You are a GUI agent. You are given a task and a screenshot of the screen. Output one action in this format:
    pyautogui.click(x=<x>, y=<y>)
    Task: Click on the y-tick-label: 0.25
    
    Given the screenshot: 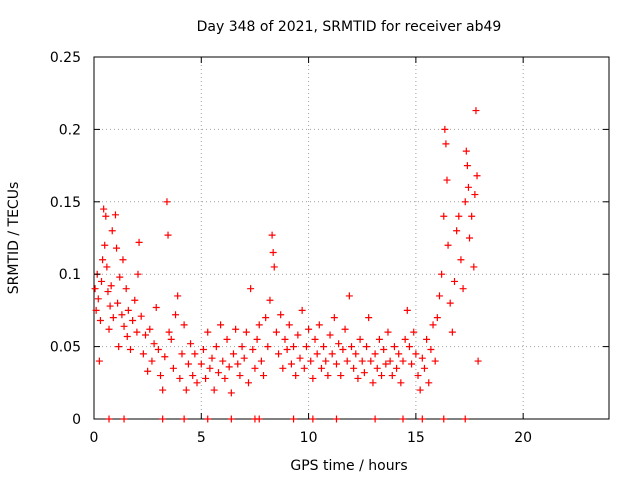 What is the action you would take?
    pyautogui.click(x=65, y=58)
    